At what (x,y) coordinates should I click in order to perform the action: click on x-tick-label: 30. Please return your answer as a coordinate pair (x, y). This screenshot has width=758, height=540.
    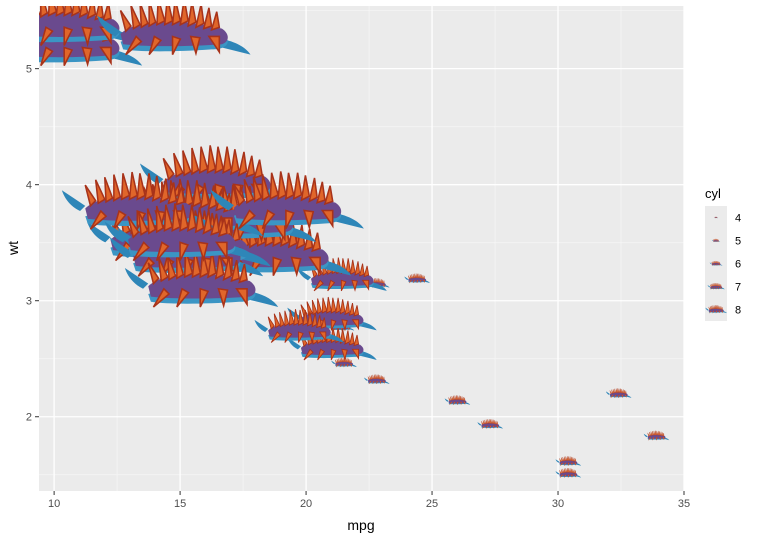
    Looking at the image, I should click on (558, 504).